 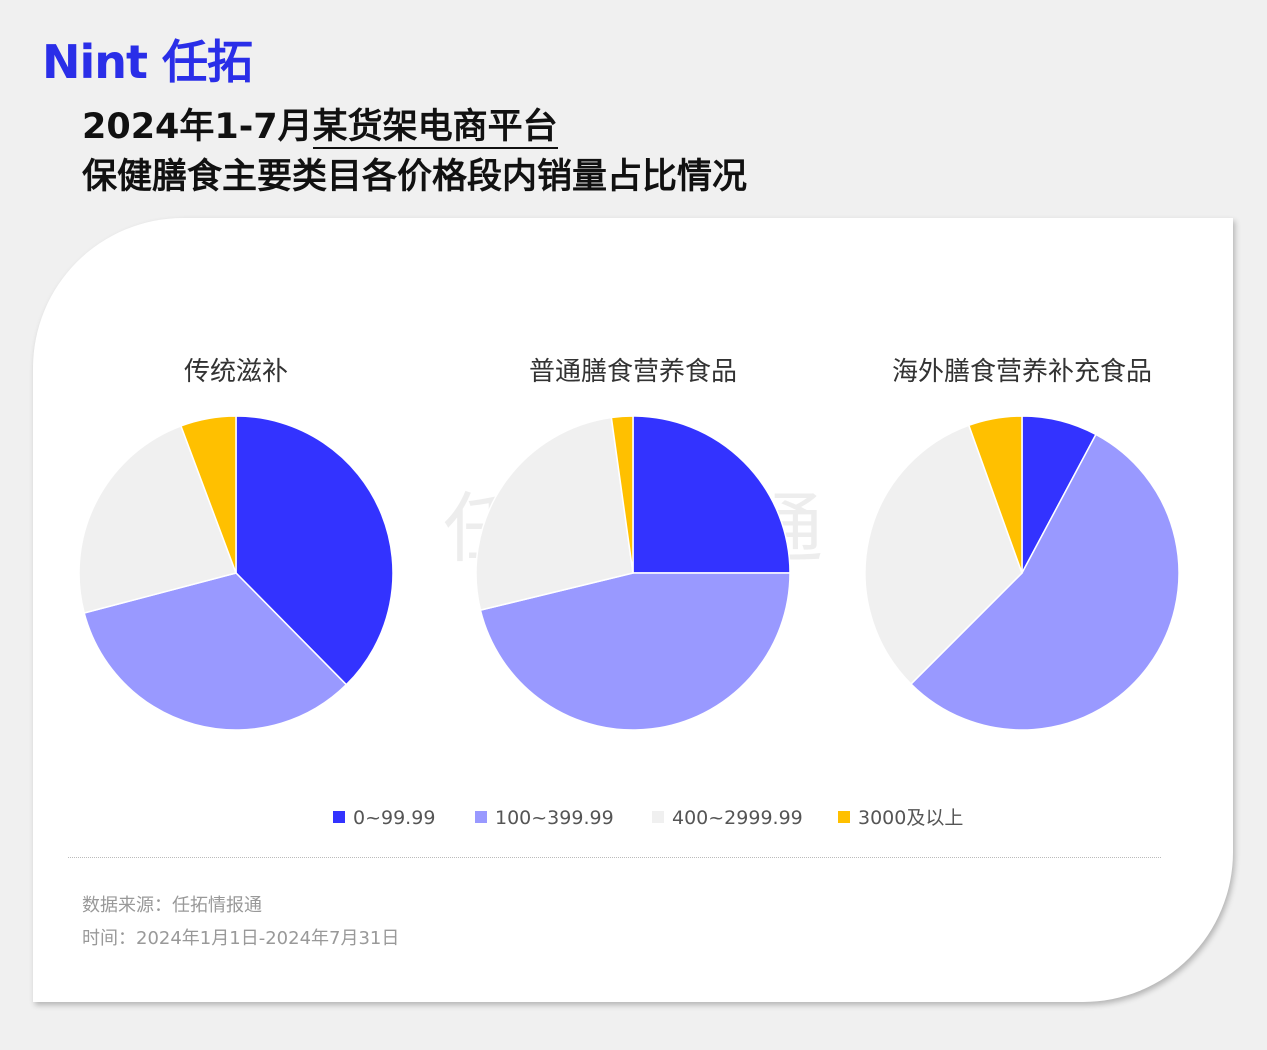 What do you see at coordinates (236, 372) in the screenshot?
I see `pie-title: 传统滋补` at bounding box center [236, 372].